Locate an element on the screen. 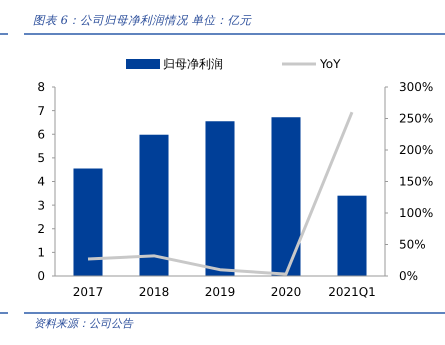  y2-tick-label: 300% is located at coordinates (416, 87).